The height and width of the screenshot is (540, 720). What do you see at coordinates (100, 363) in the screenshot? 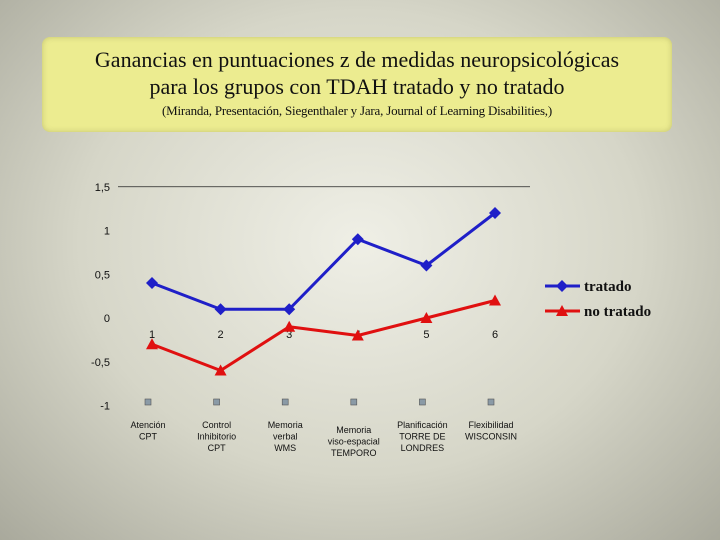
I see `y-tick-label: -0,5` at bounding box center [100, 363].